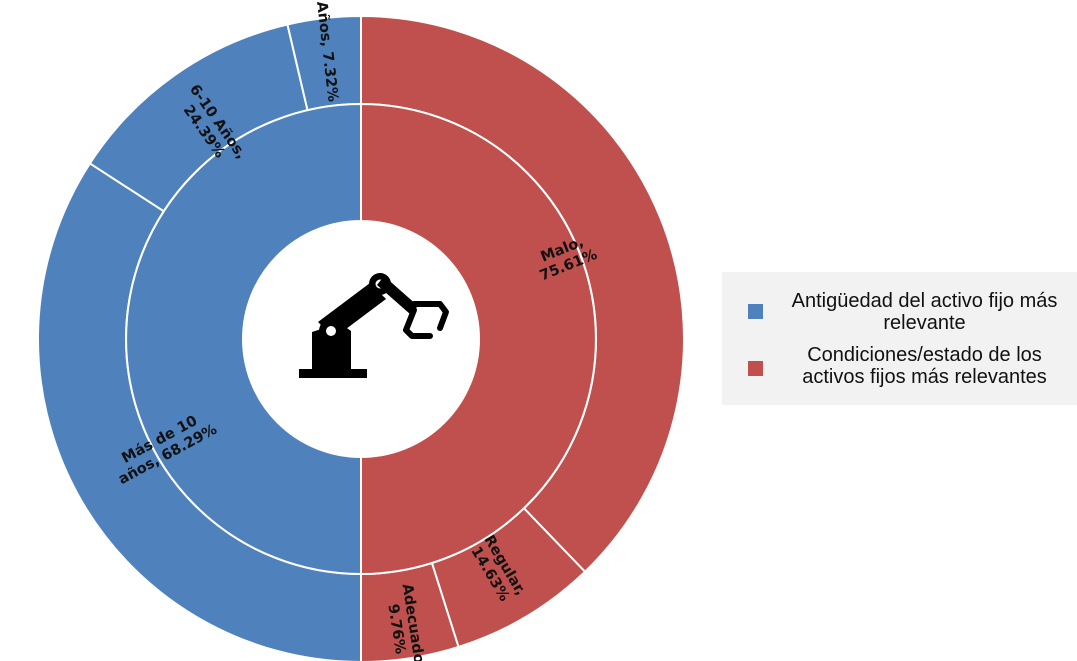 The width and height of the screenshot is (1077, 661). Describe the element at coordinates (924, 301) in the screenshot. I see `legend-text-line1: Antigüedad del activo fijo más` at that location.